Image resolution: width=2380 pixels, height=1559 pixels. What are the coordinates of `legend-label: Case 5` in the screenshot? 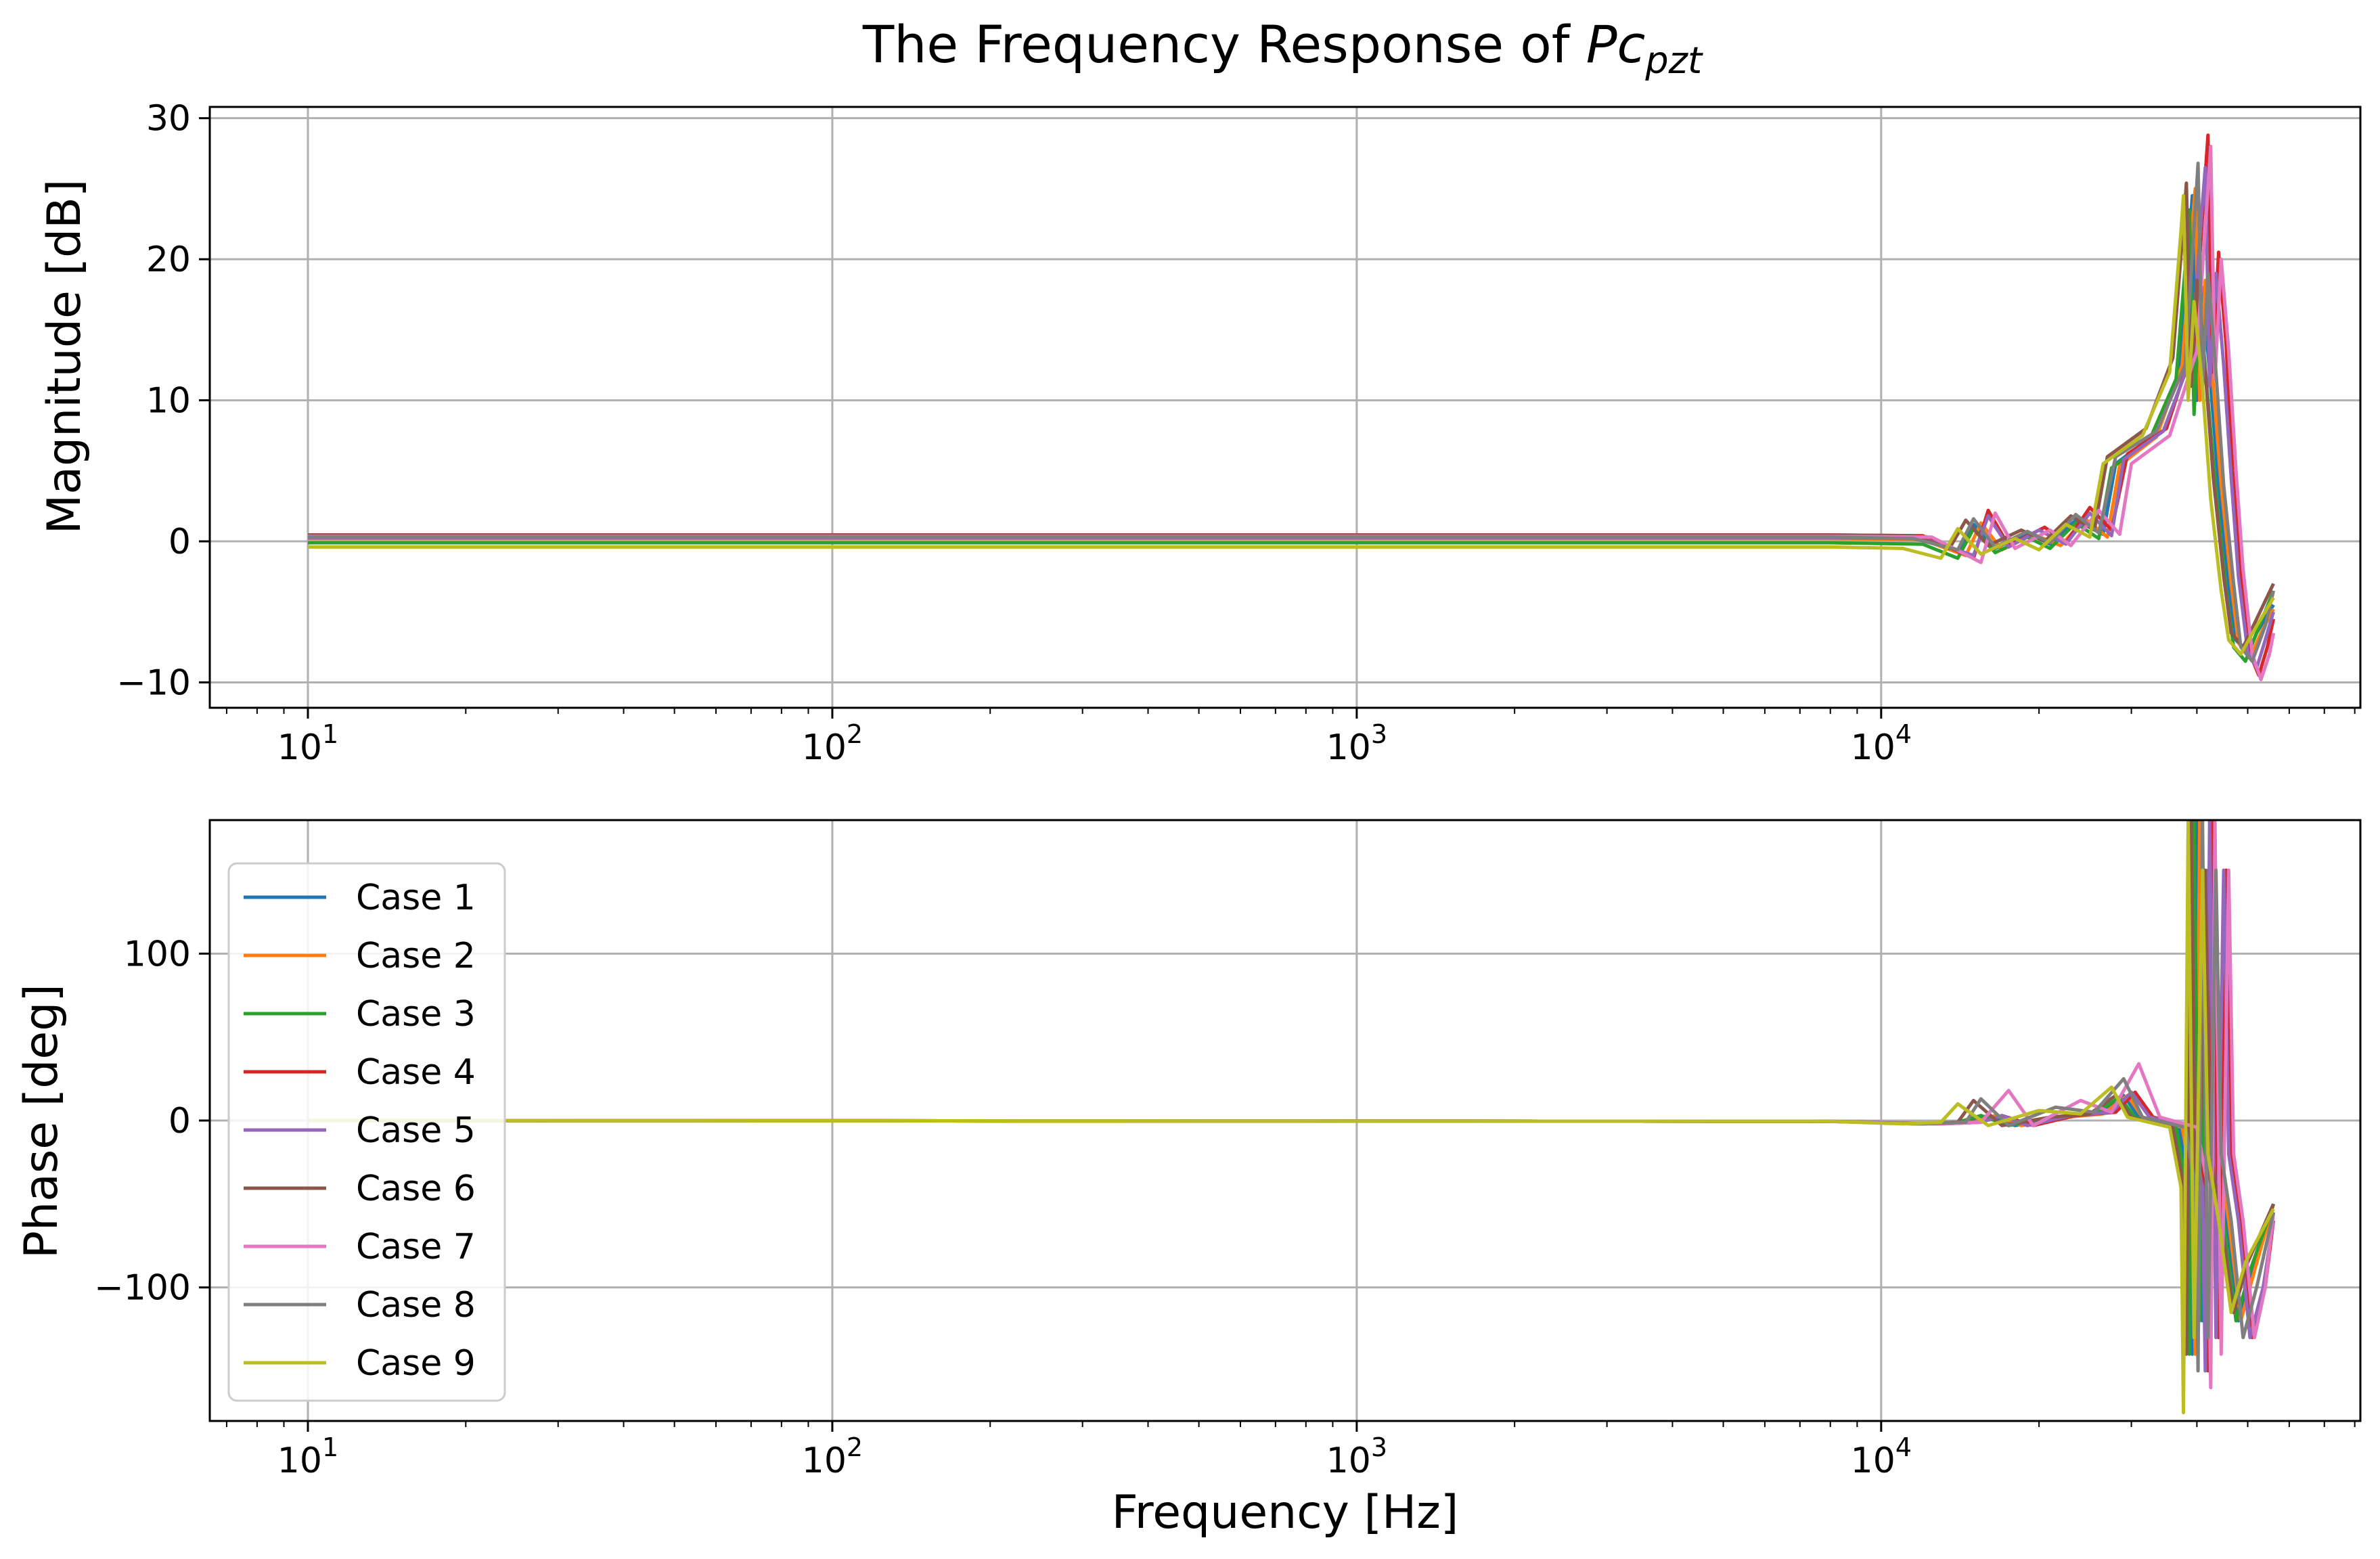 It's located at (416, 1130).